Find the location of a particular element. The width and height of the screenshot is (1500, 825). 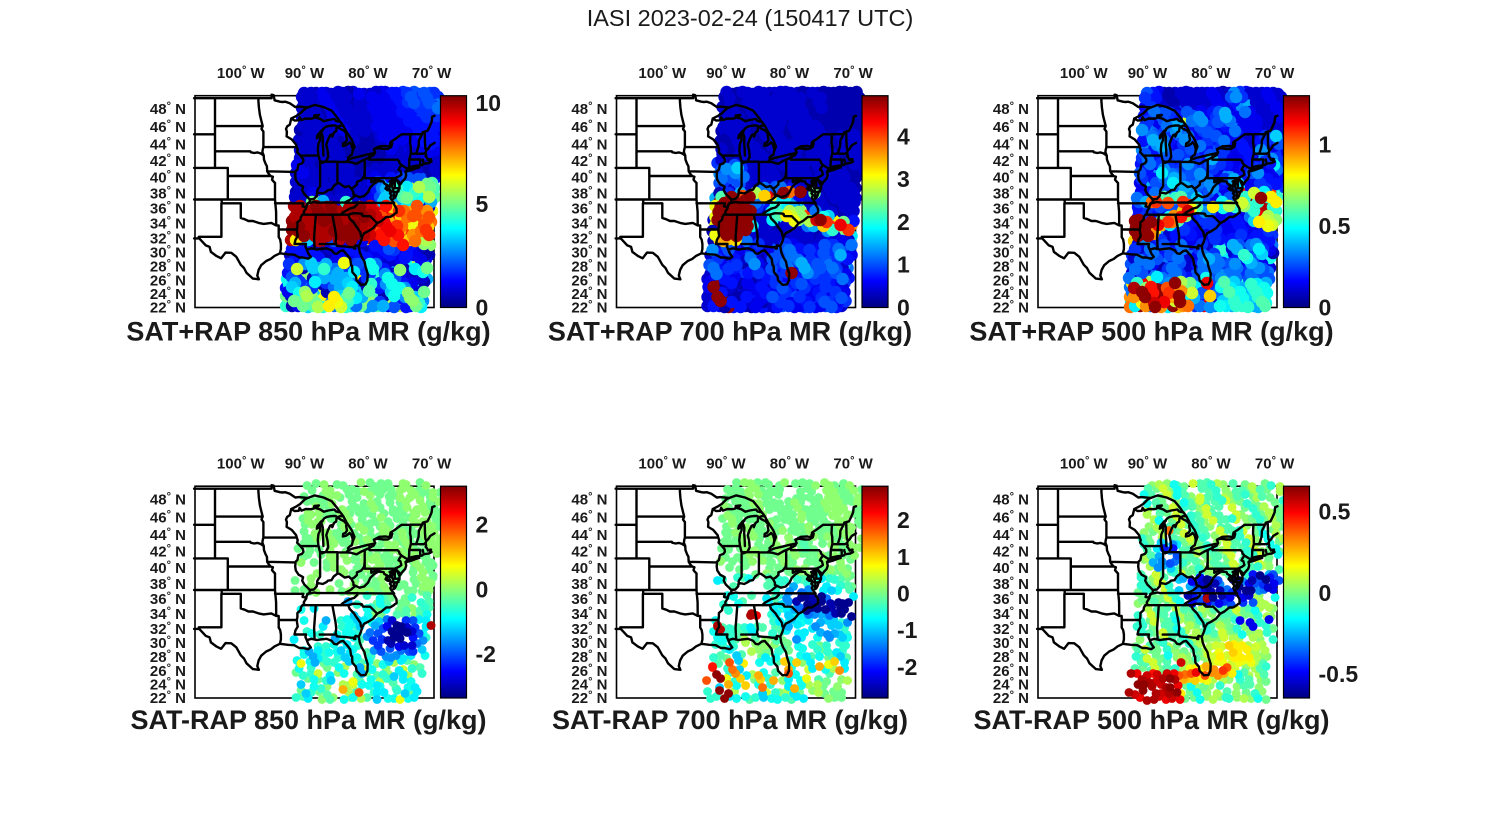

svg-text: 10 is located at coordinates (489, 103).